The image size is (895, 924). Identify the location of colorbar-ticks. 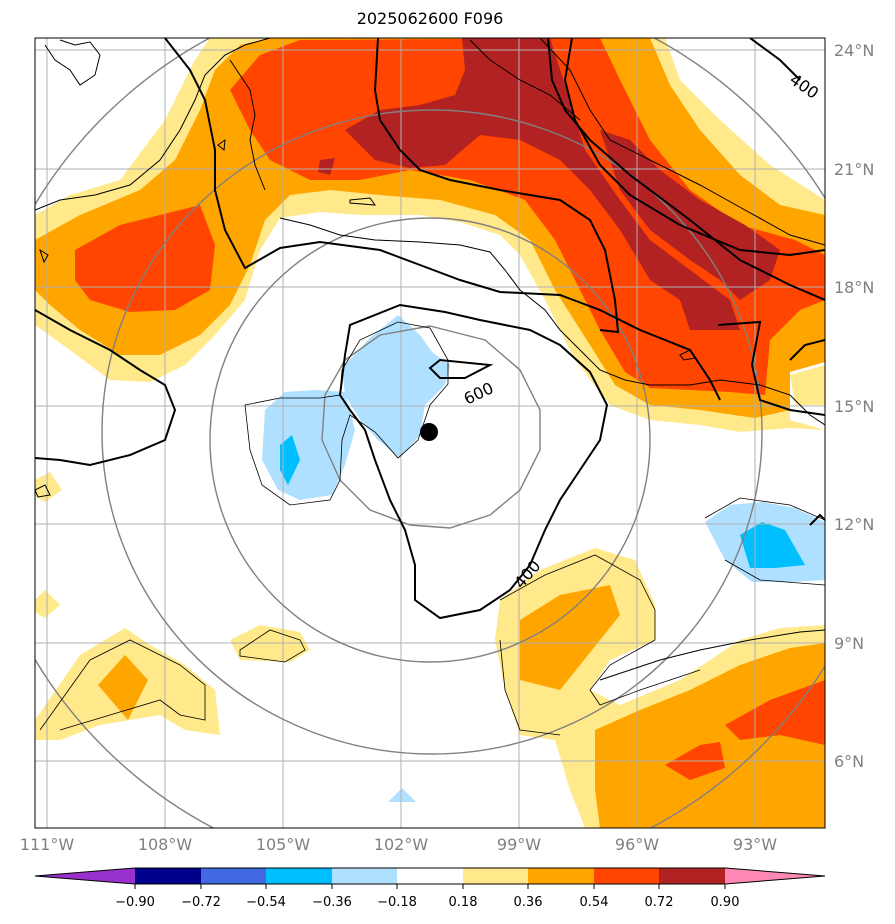
(430, 886).